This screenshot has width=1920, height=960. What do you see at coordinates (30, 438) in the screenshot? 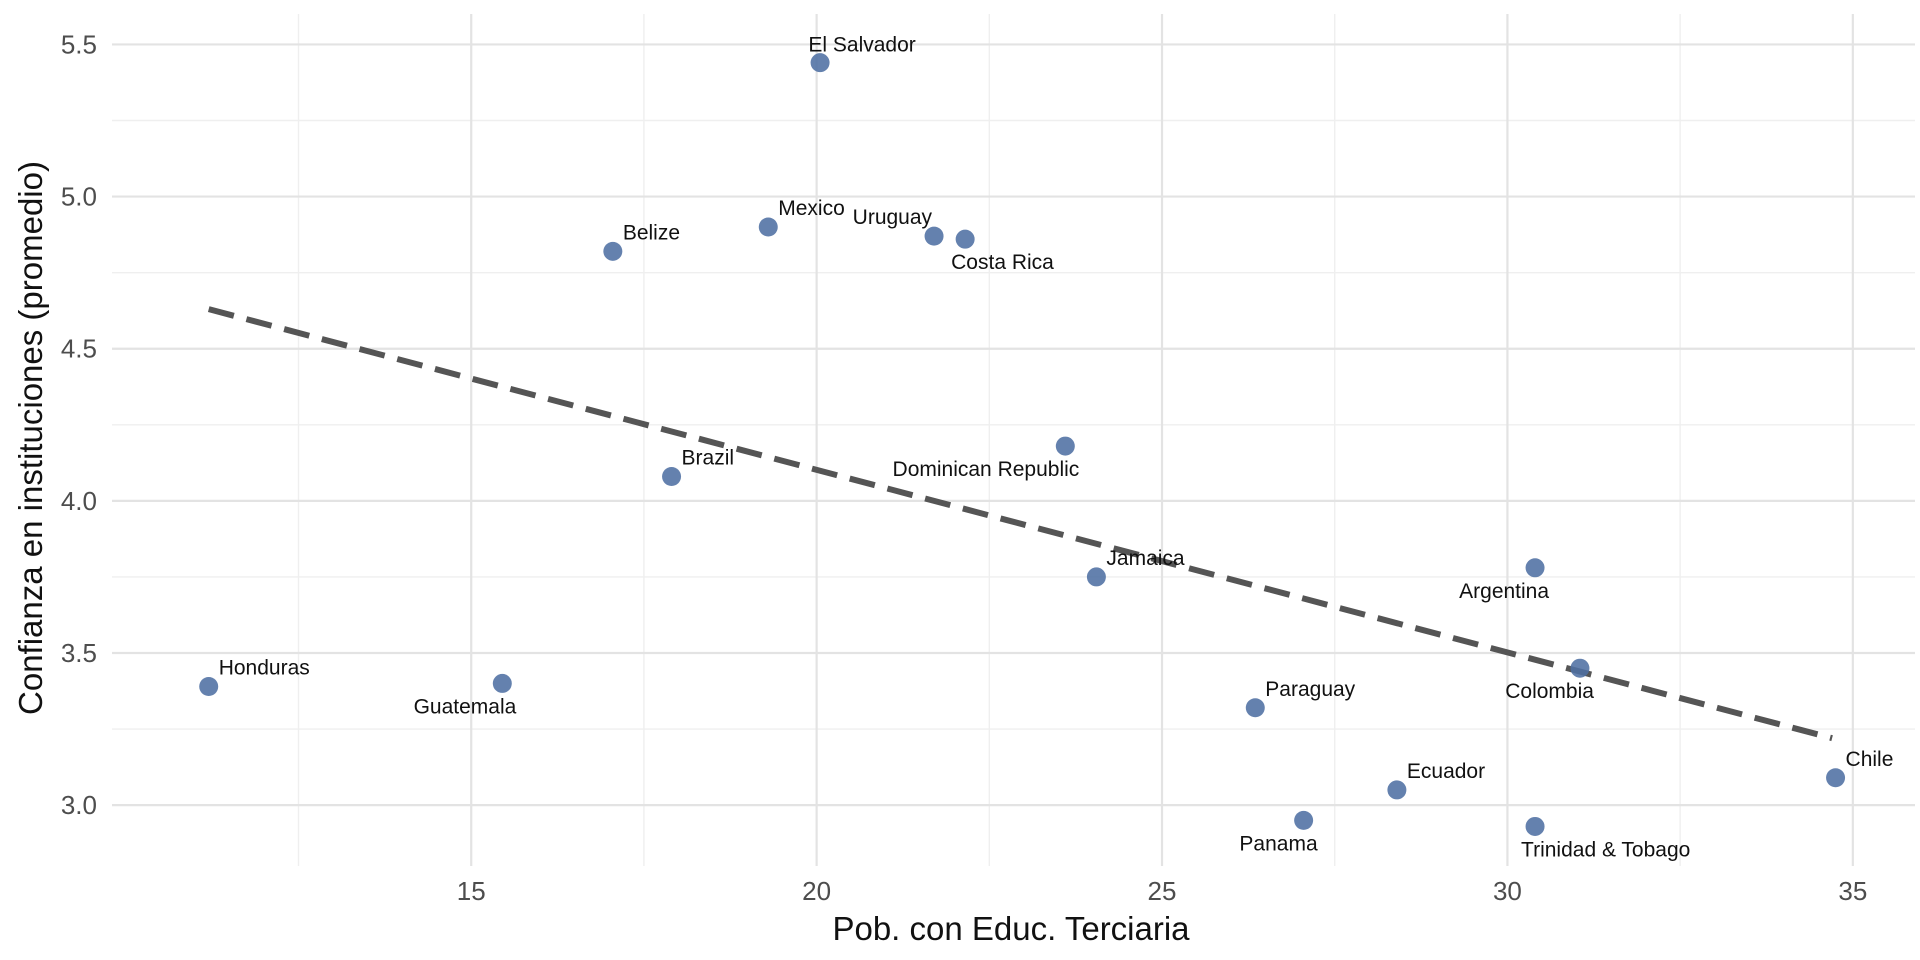
I see `y-axis-title: Confianza en instituciones (promedio)` at bounding box center [30, 438].